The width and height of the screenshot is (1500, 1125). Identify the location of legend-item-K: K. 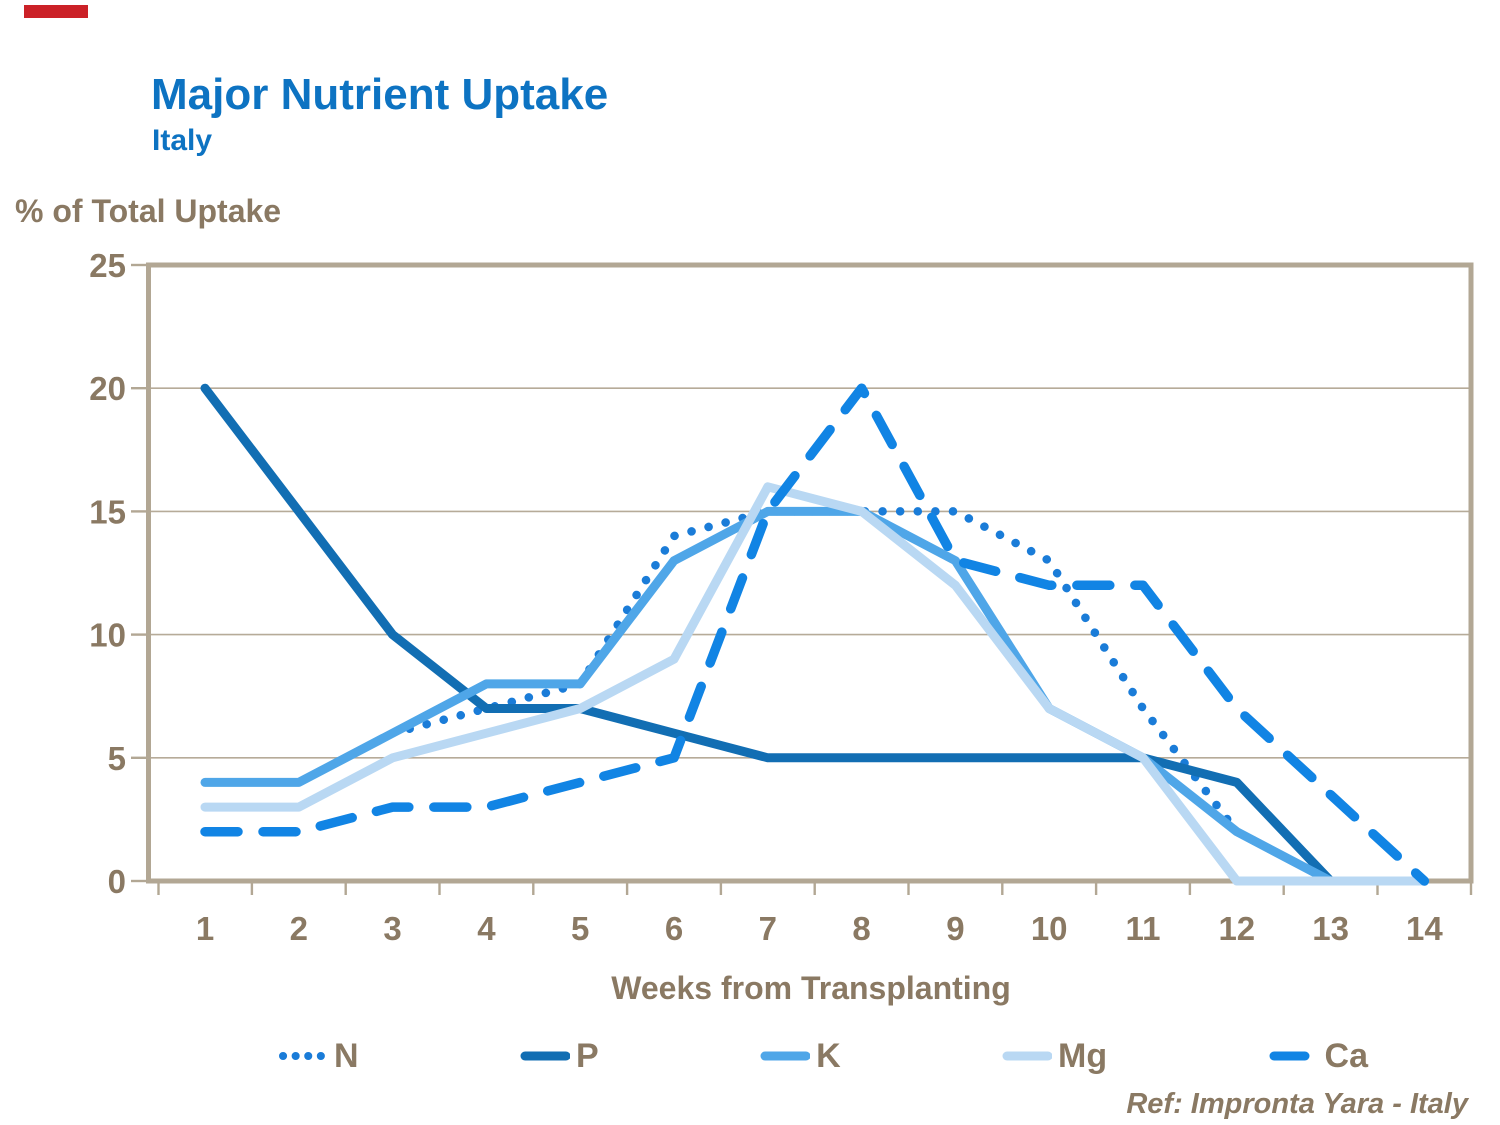
(800, 1056).